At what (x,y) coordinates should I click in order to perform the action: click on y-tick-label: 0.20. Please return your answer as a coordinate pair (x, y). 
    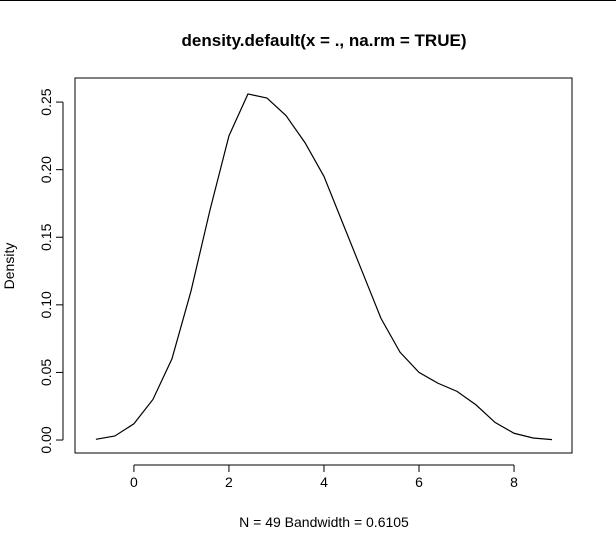
    Looking at the image, I should click on (46, 169).